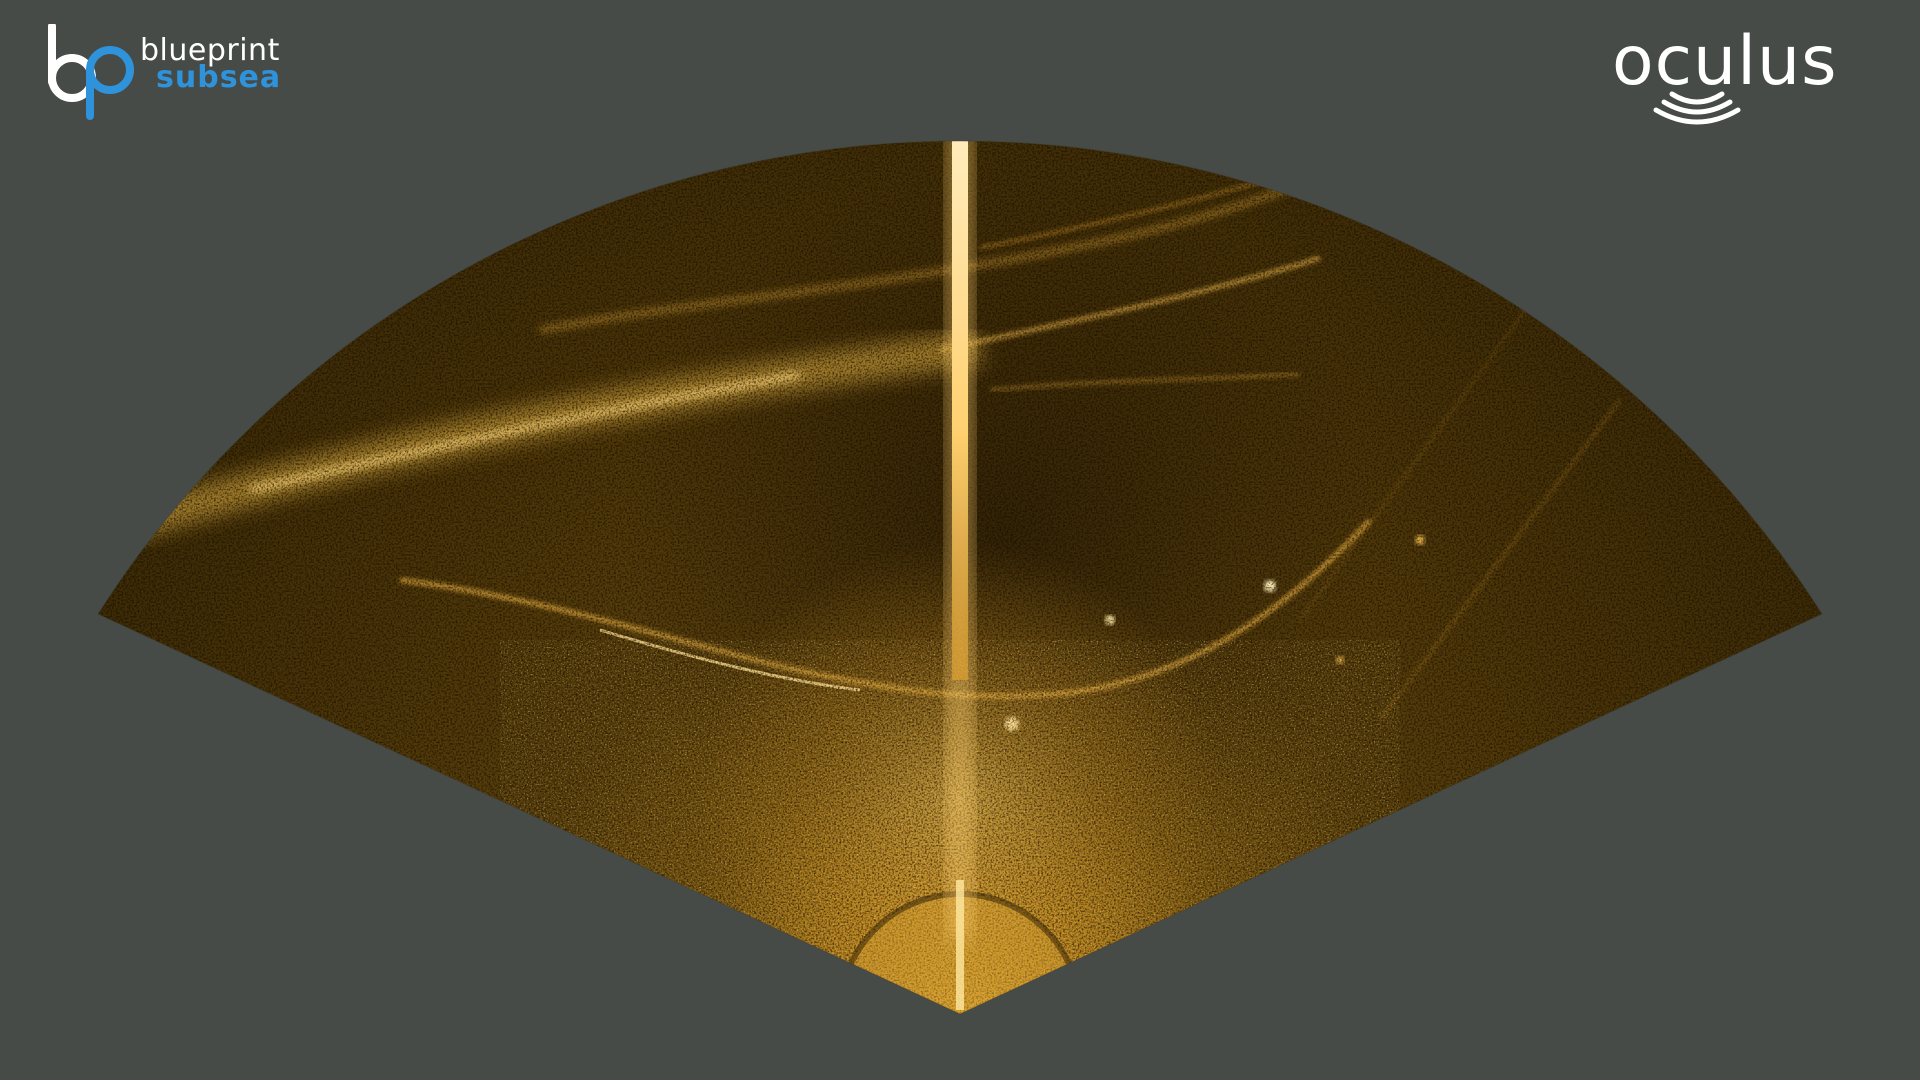 This screenshot has height=1080, width=1920. I want to click on blueprint-subsea-logo: blueprint subsea, so click(166, 74).